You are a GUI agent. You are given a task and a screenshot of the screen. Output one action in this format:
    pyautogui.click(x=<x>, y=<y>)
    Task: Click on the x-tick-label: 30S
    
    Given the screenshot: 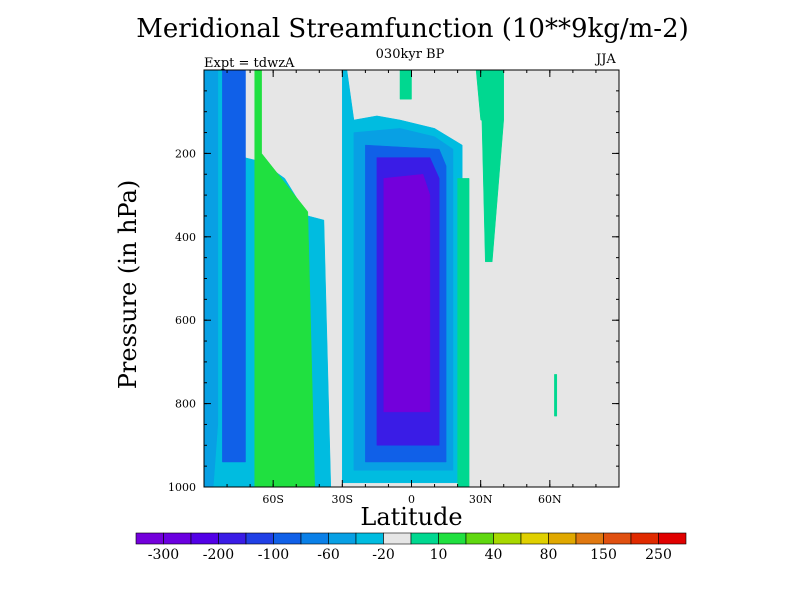 What is the action you would take?
    pyautogui.click(x=343, y=499)
    